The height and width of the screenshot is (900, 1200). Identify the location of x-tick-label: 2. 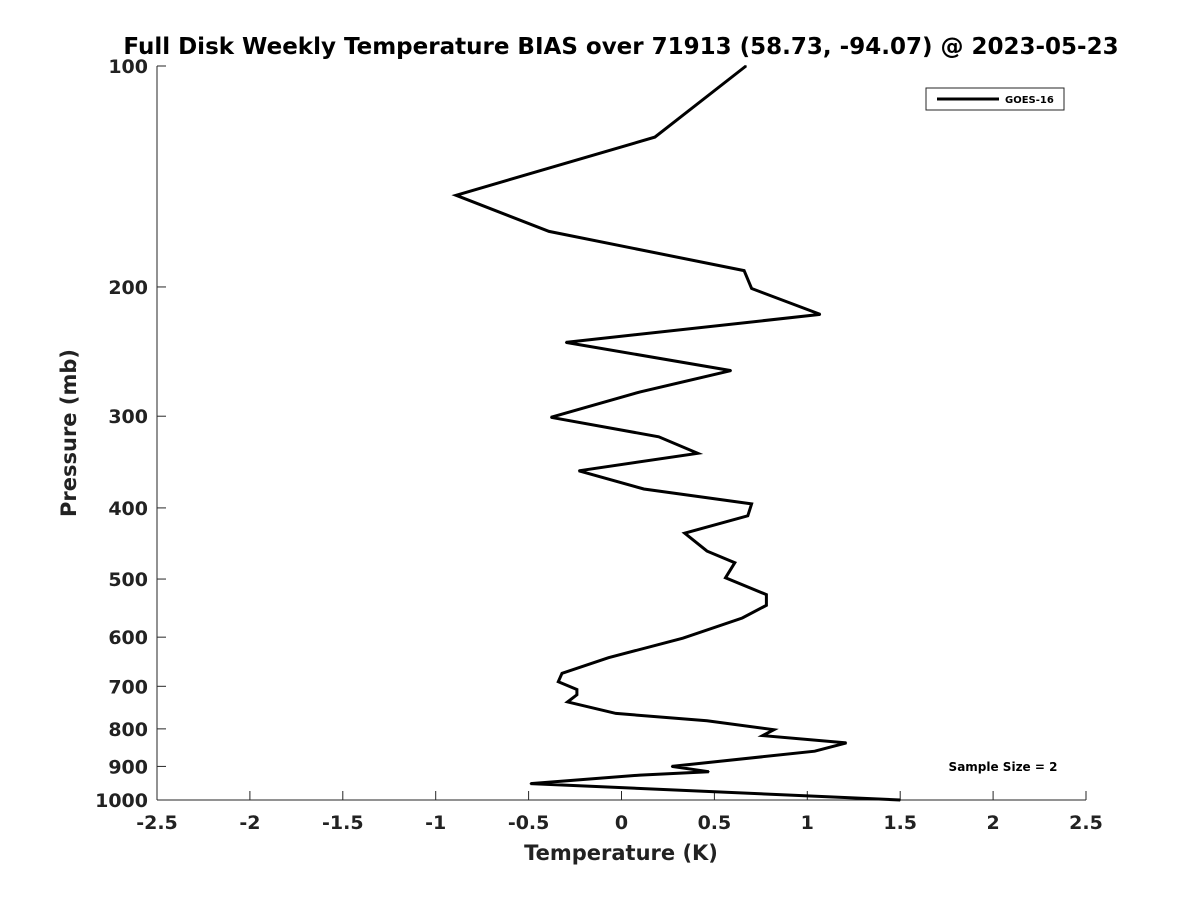
(992, 823).